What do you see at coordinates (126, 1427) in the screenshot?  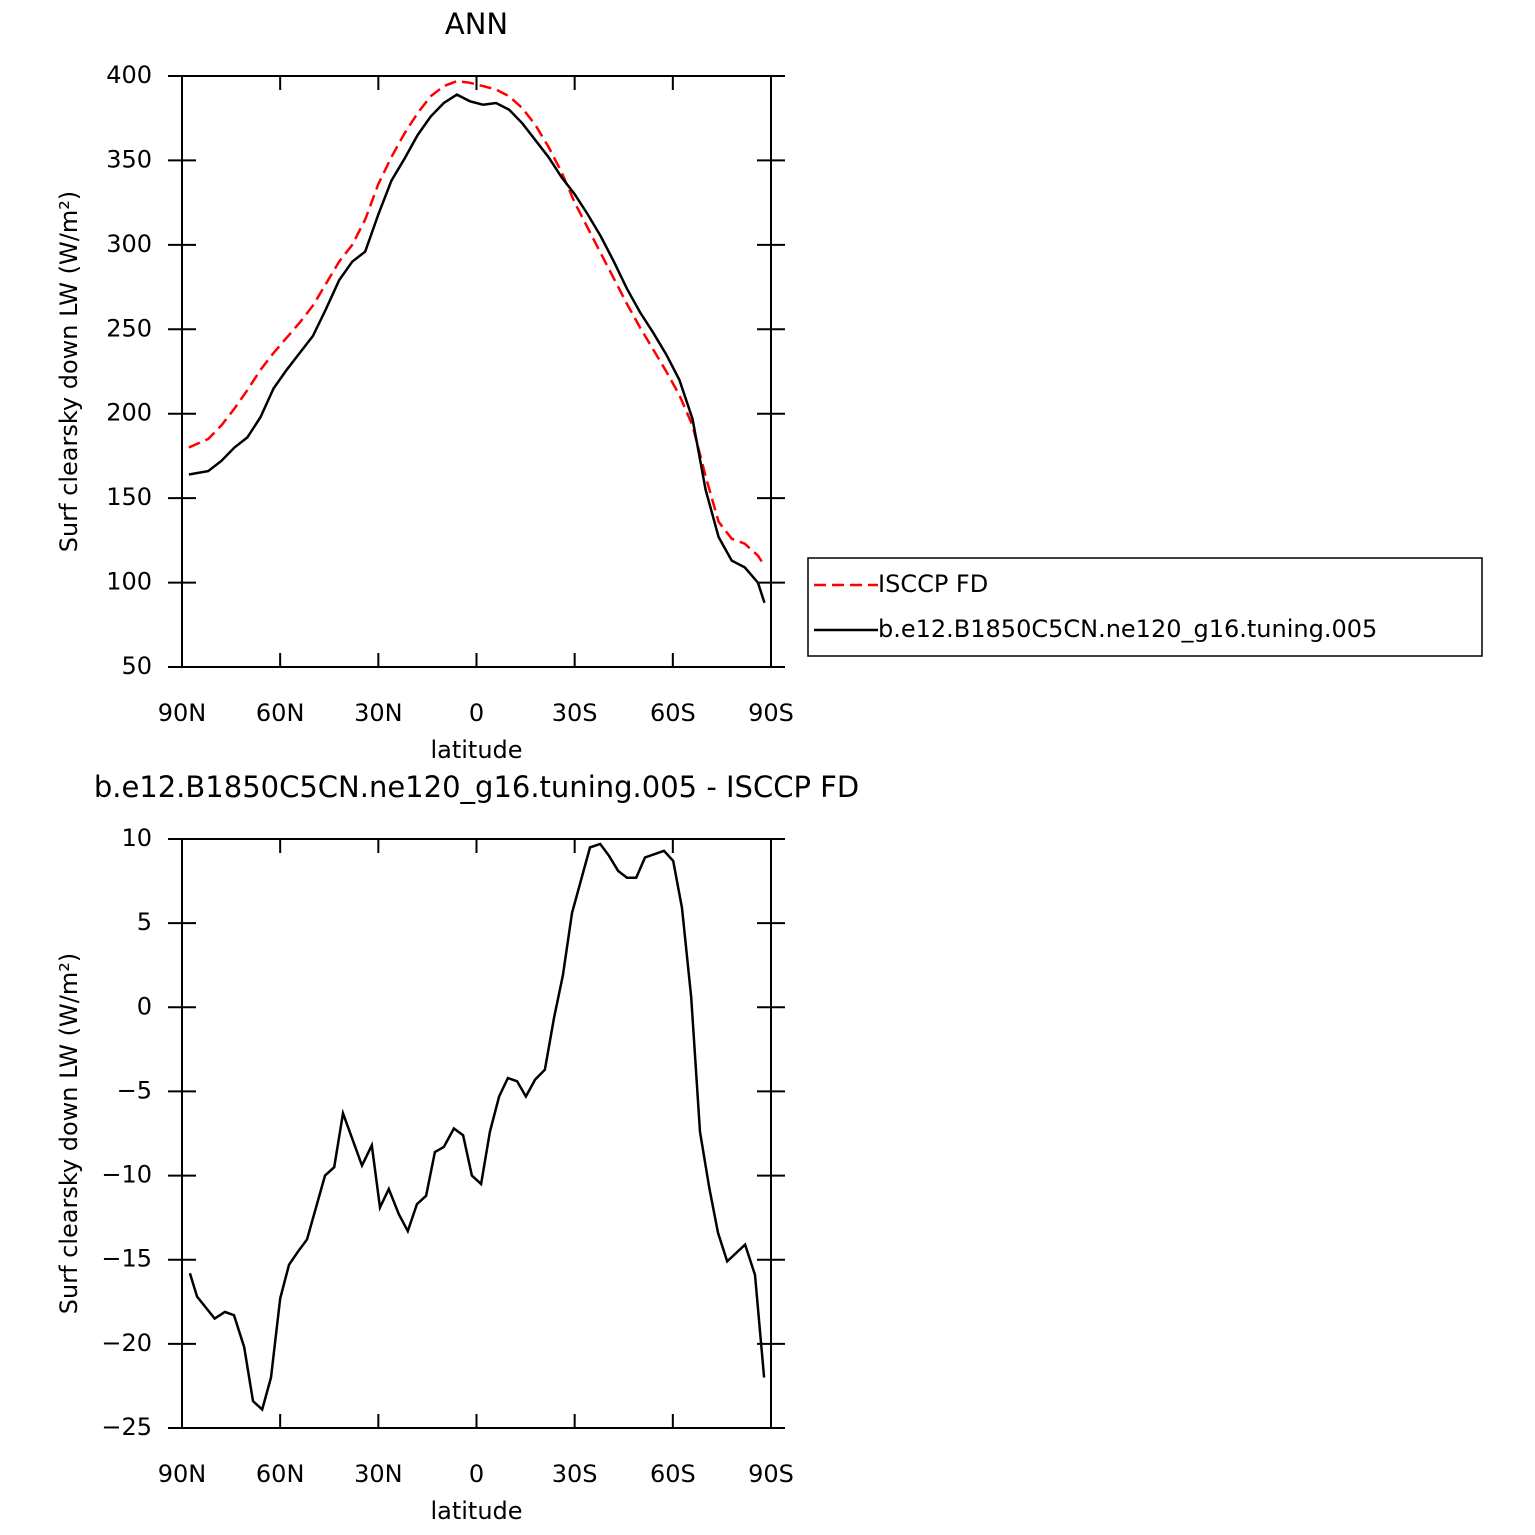 I see `y-tick-label: −25` at bounding box center [126, 1427].